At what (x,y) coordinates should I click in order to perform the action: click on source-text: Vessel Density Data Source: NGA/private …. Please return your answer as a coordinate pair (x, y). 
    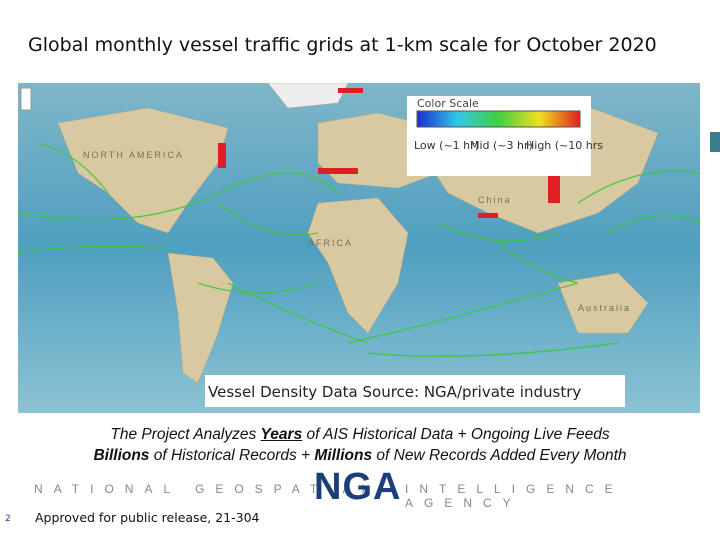
    Looking at the image, I should click on (394, 392).